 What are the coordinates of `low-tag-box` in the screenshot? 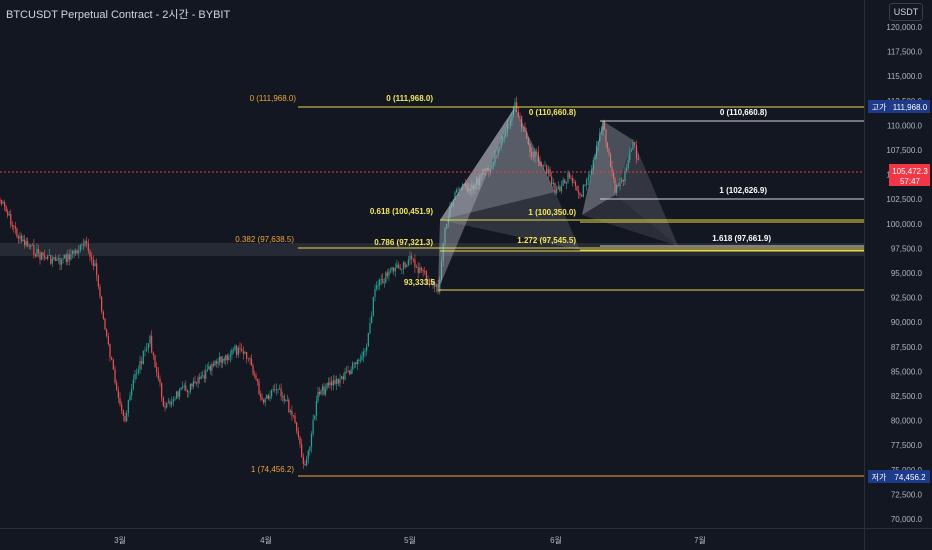 It's located at (879, 476).